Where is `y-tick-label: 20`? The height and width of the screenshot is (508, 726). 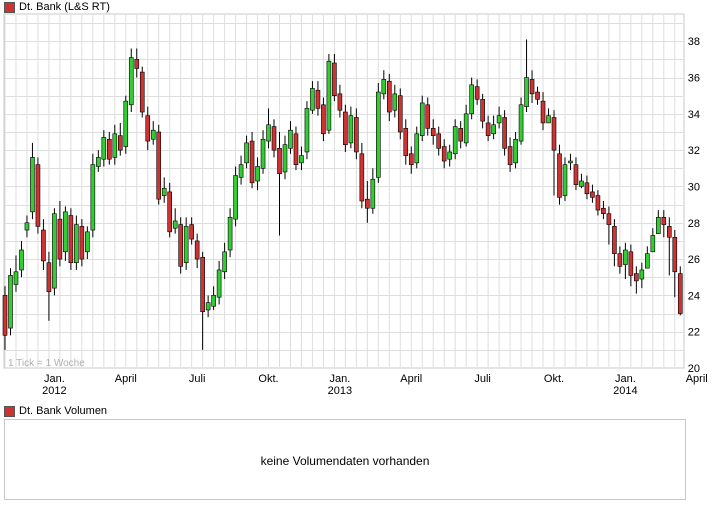
y-tick-label: 20 is located at coordinates (694, 369).